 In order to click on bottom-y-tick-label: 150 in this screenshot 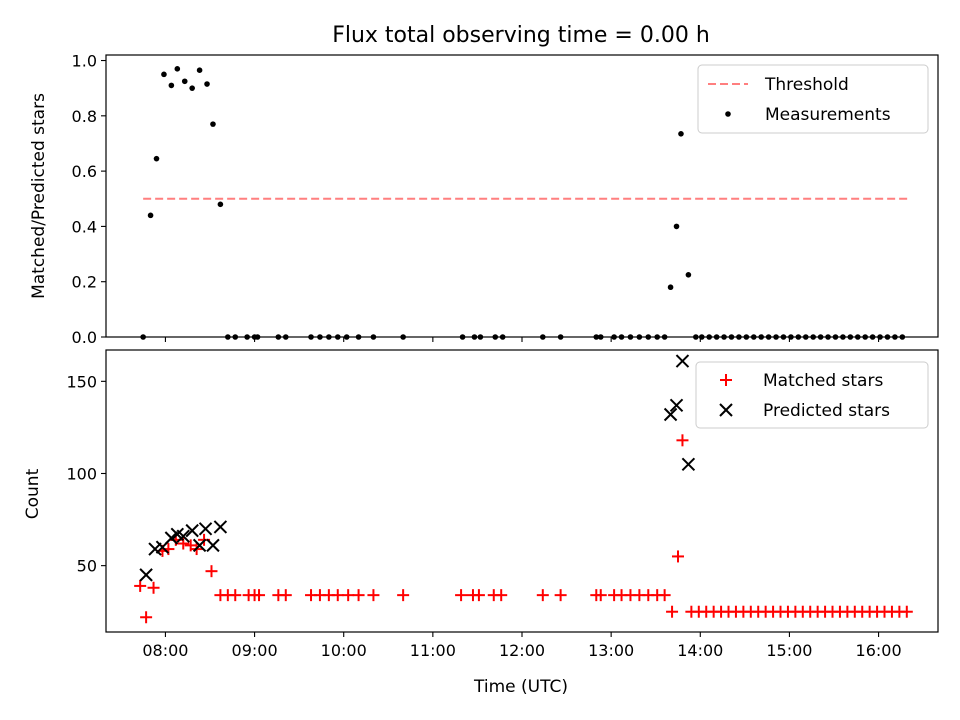, I will do `click(81, 381)`.